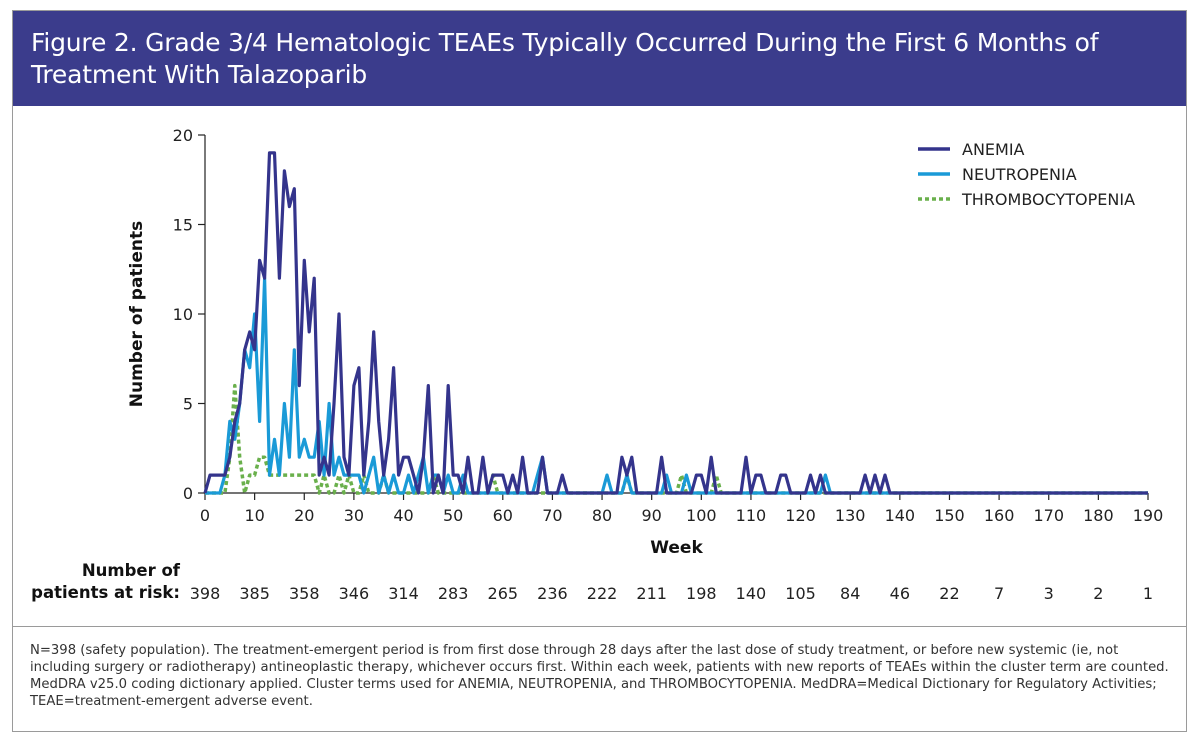 The image size is (1200, 745). Describe the element at coordinates (97, 582) in the screenshot. I see `at-risk-label: Number of patients at risk:` at that location.